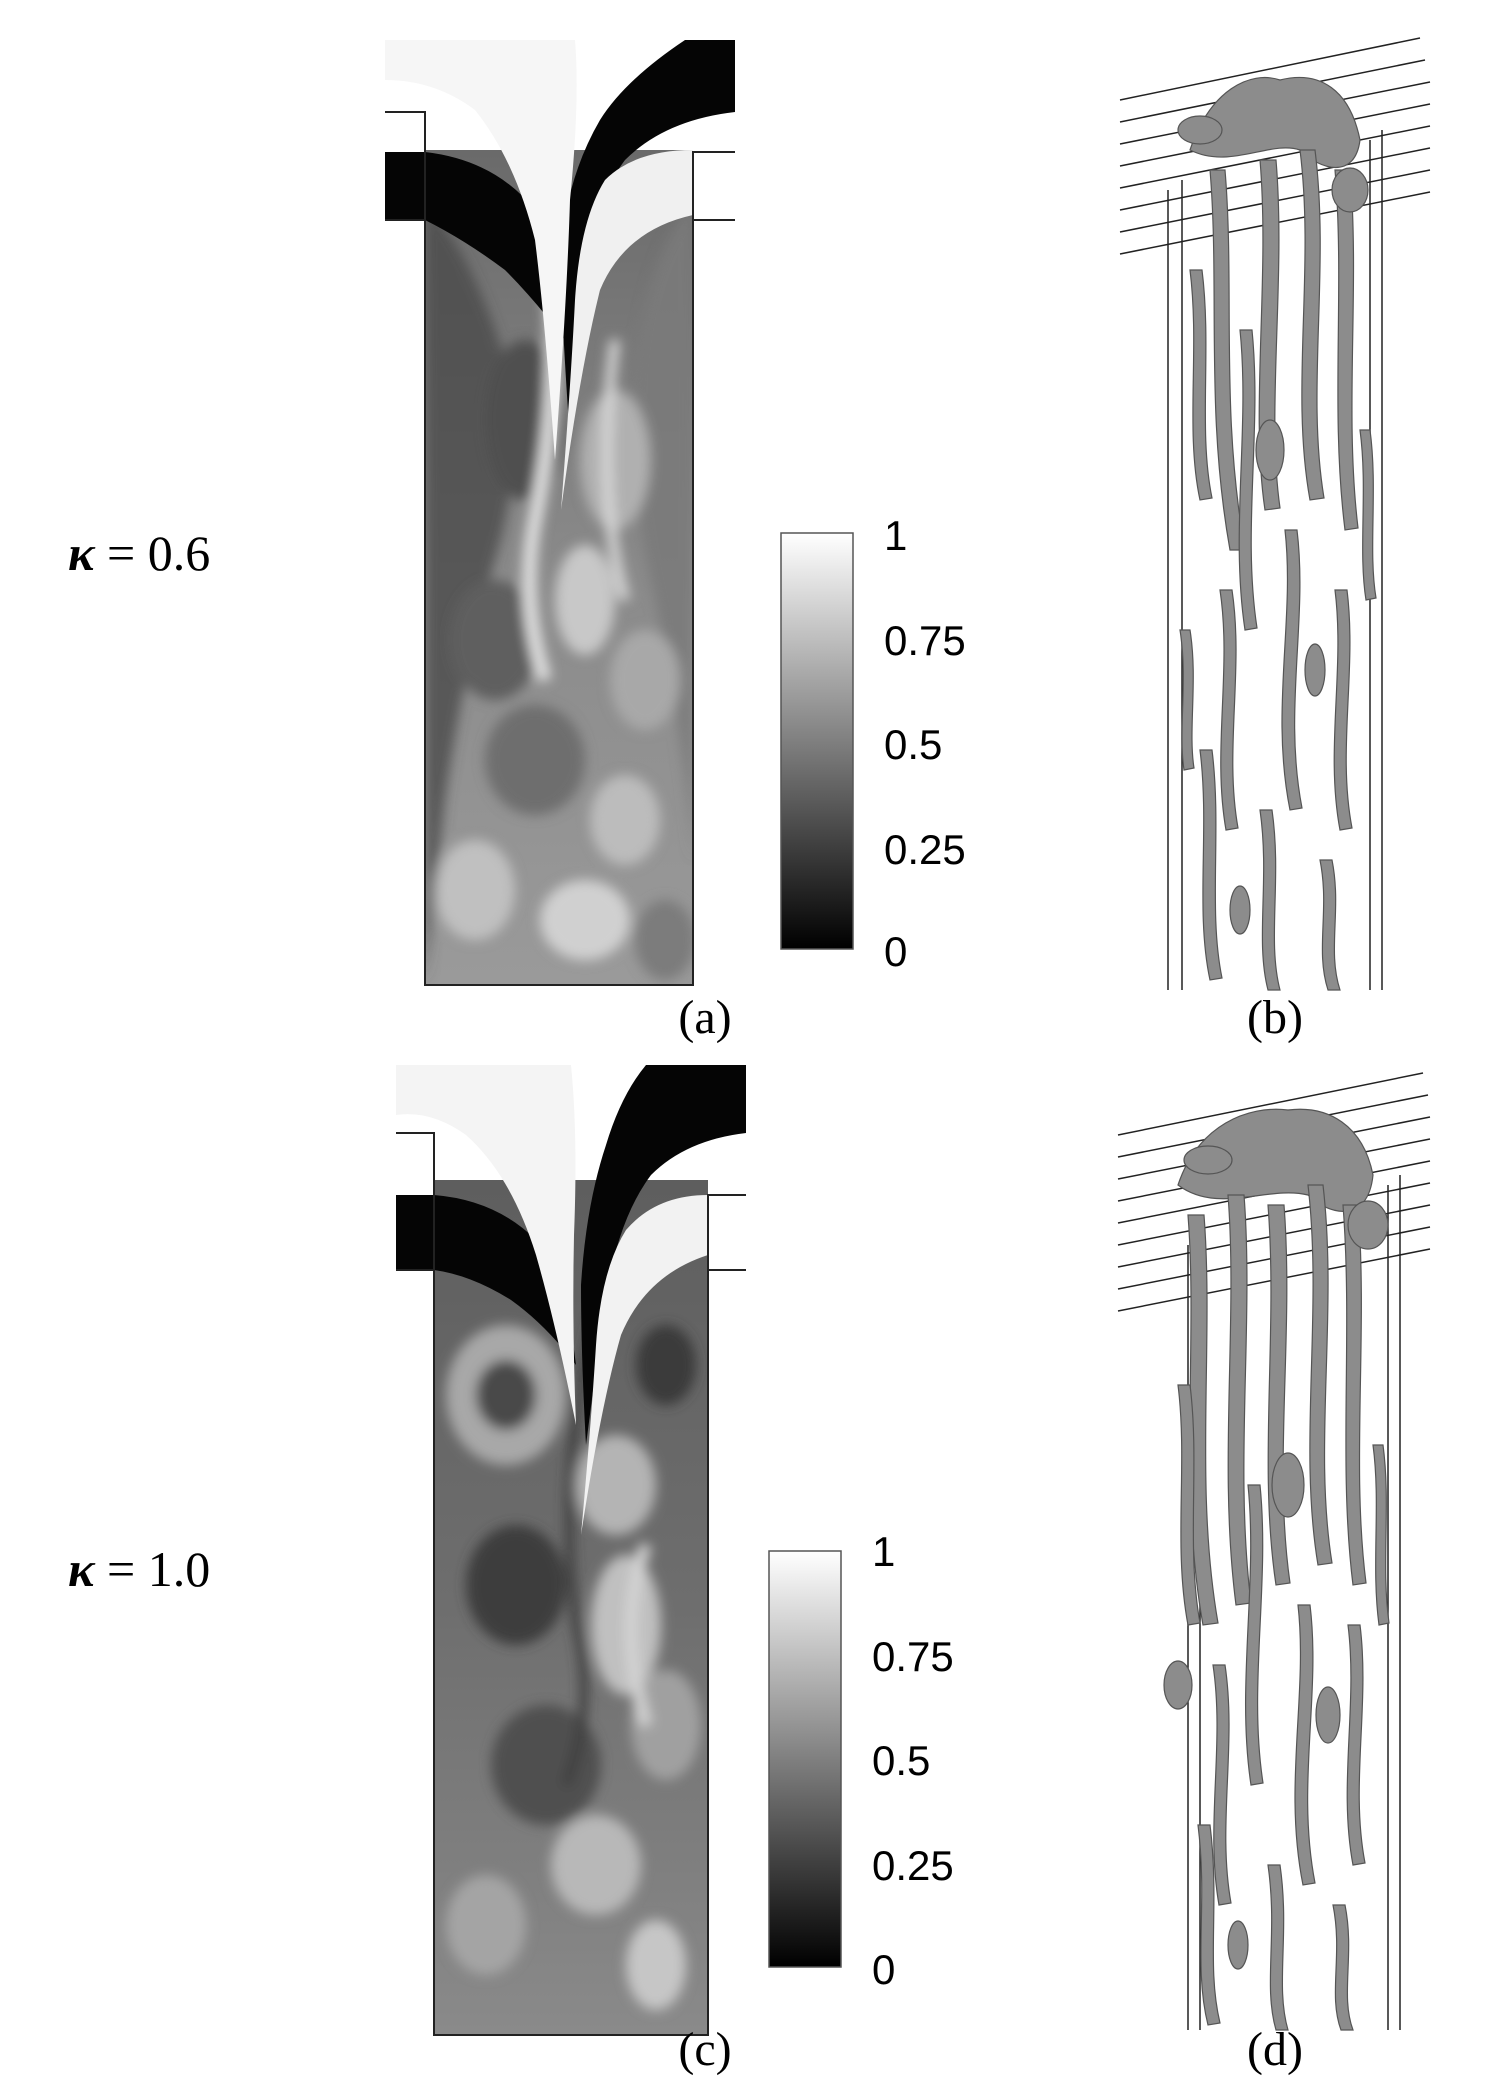  I want to click on kappa-value: = 0.6, so click(152, 553).